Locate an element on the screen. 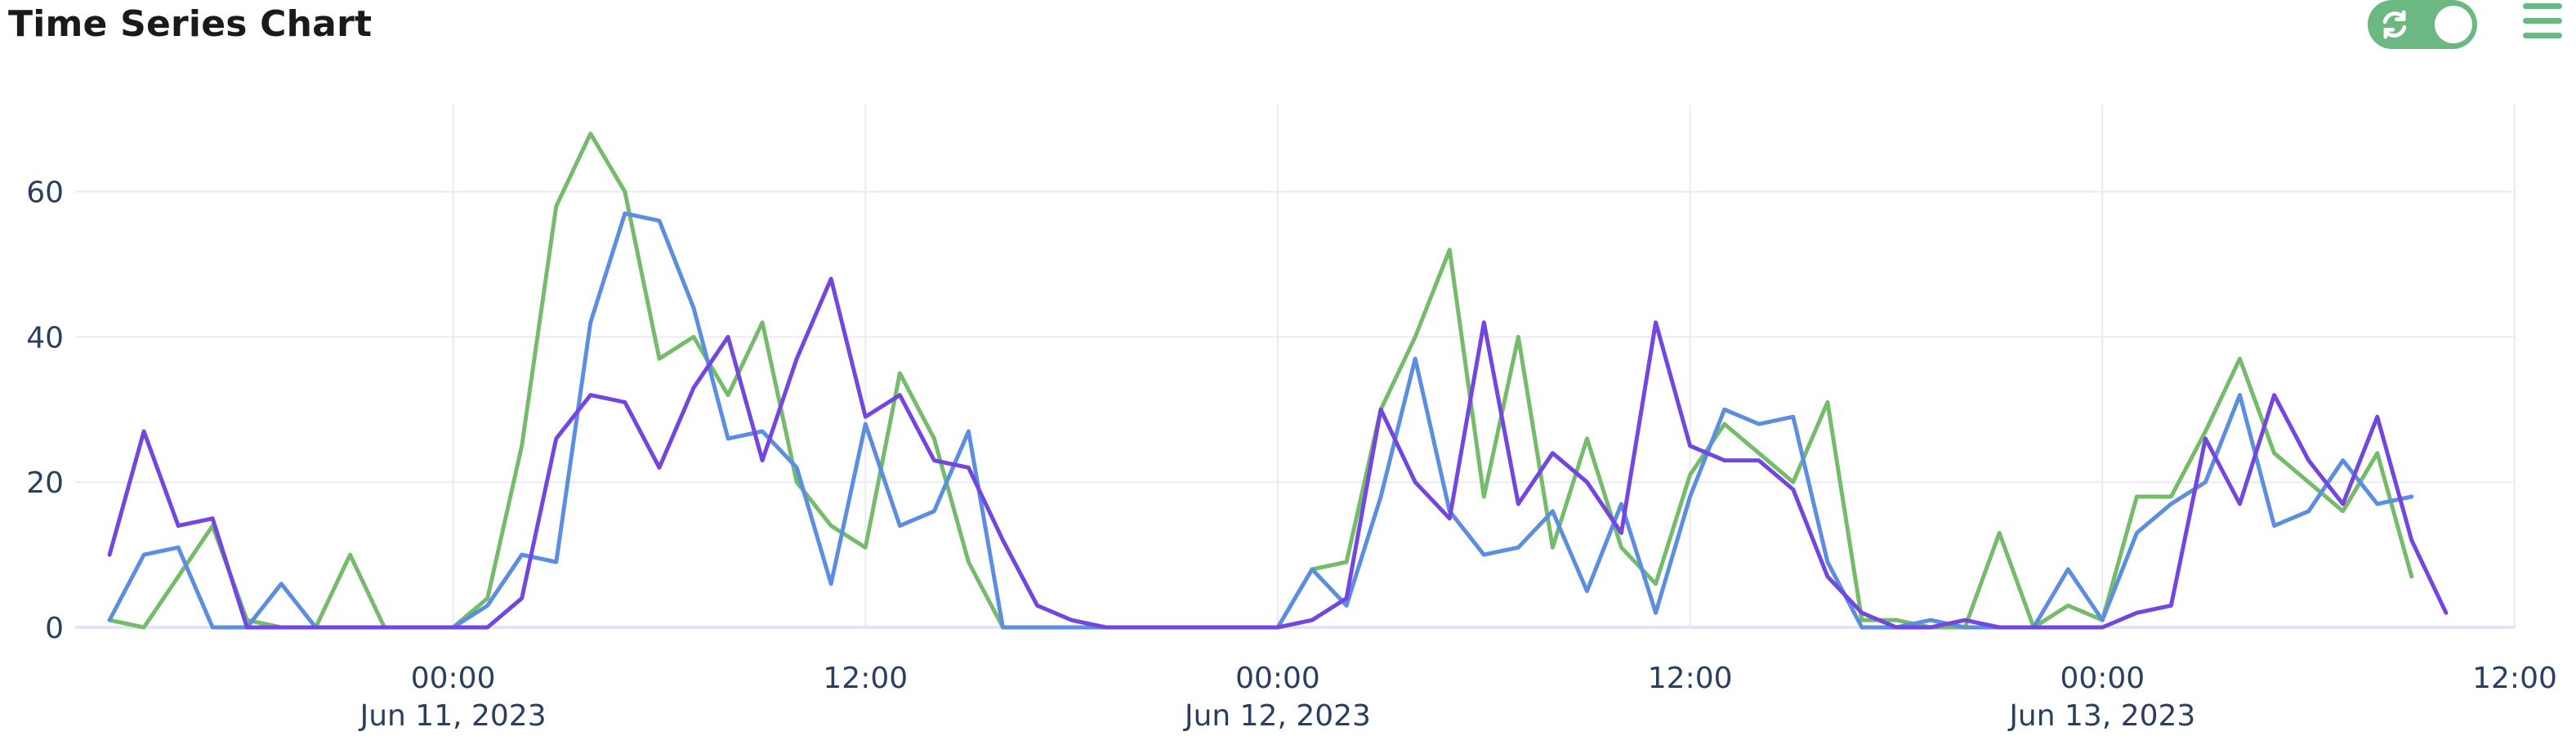 The height and width of the screenshot is (745, 2576). y-tick-label: 0 is located at coordinates (55, 628).